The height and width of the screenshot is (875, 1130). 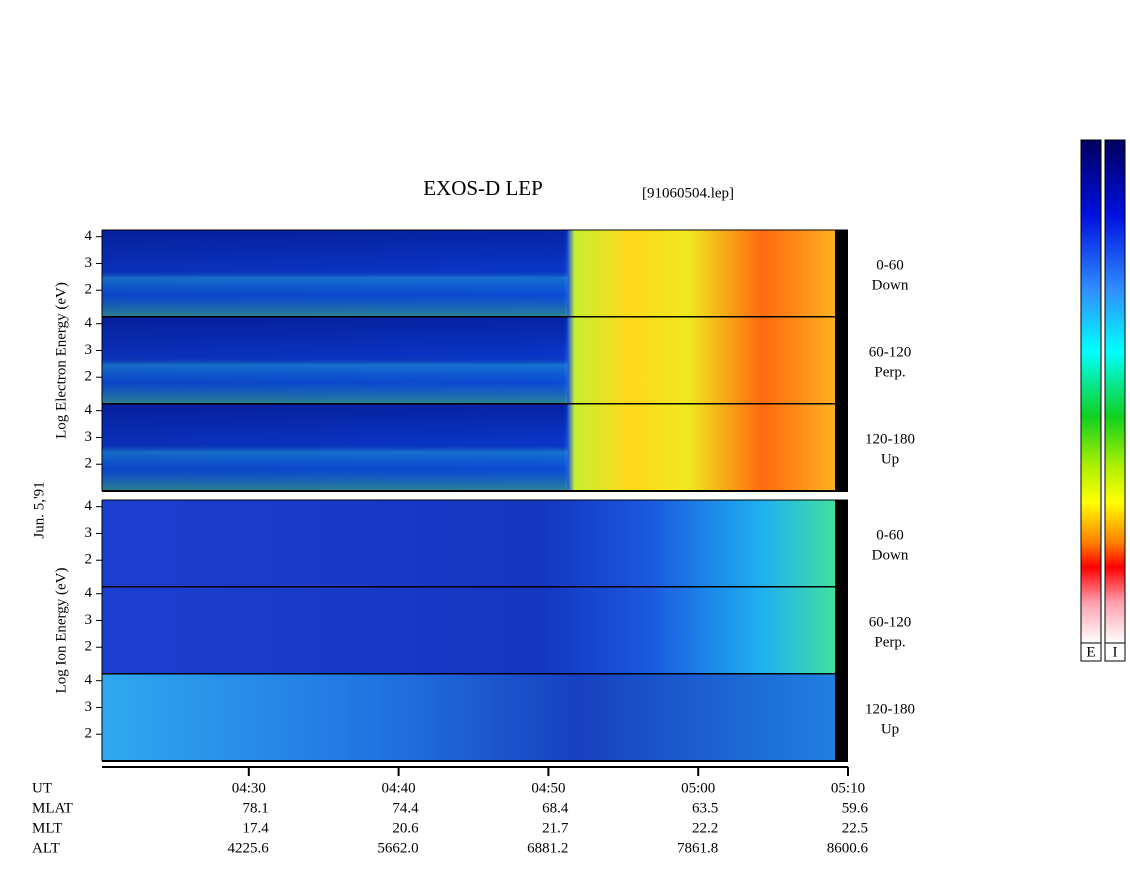 I want to click on x-tick-label: 04:50, so click(x=548, y=788).